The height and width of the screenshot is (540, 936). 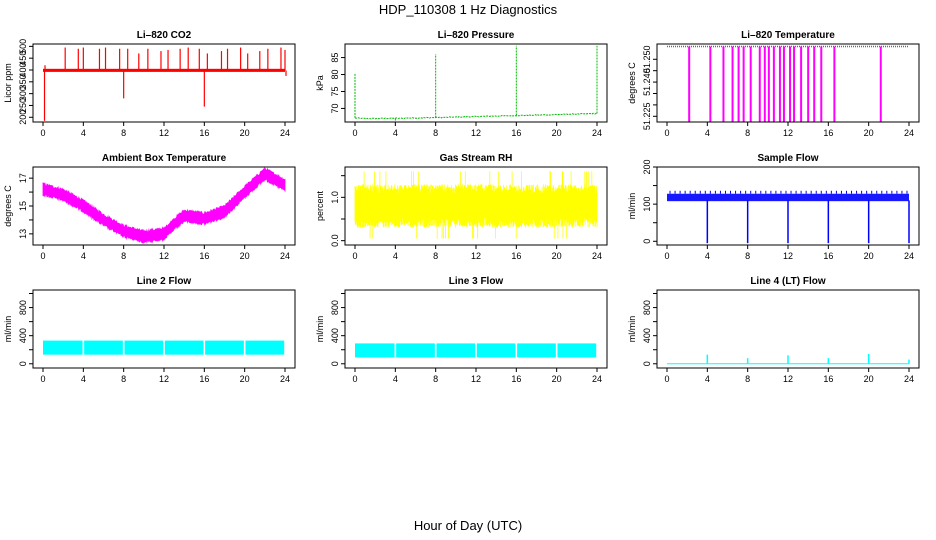 I want to click on panel-1: Li–820 Pressure 0 4 8 12 16 20 24 70 75 80 85 kPa, so click(x=461, y=84).